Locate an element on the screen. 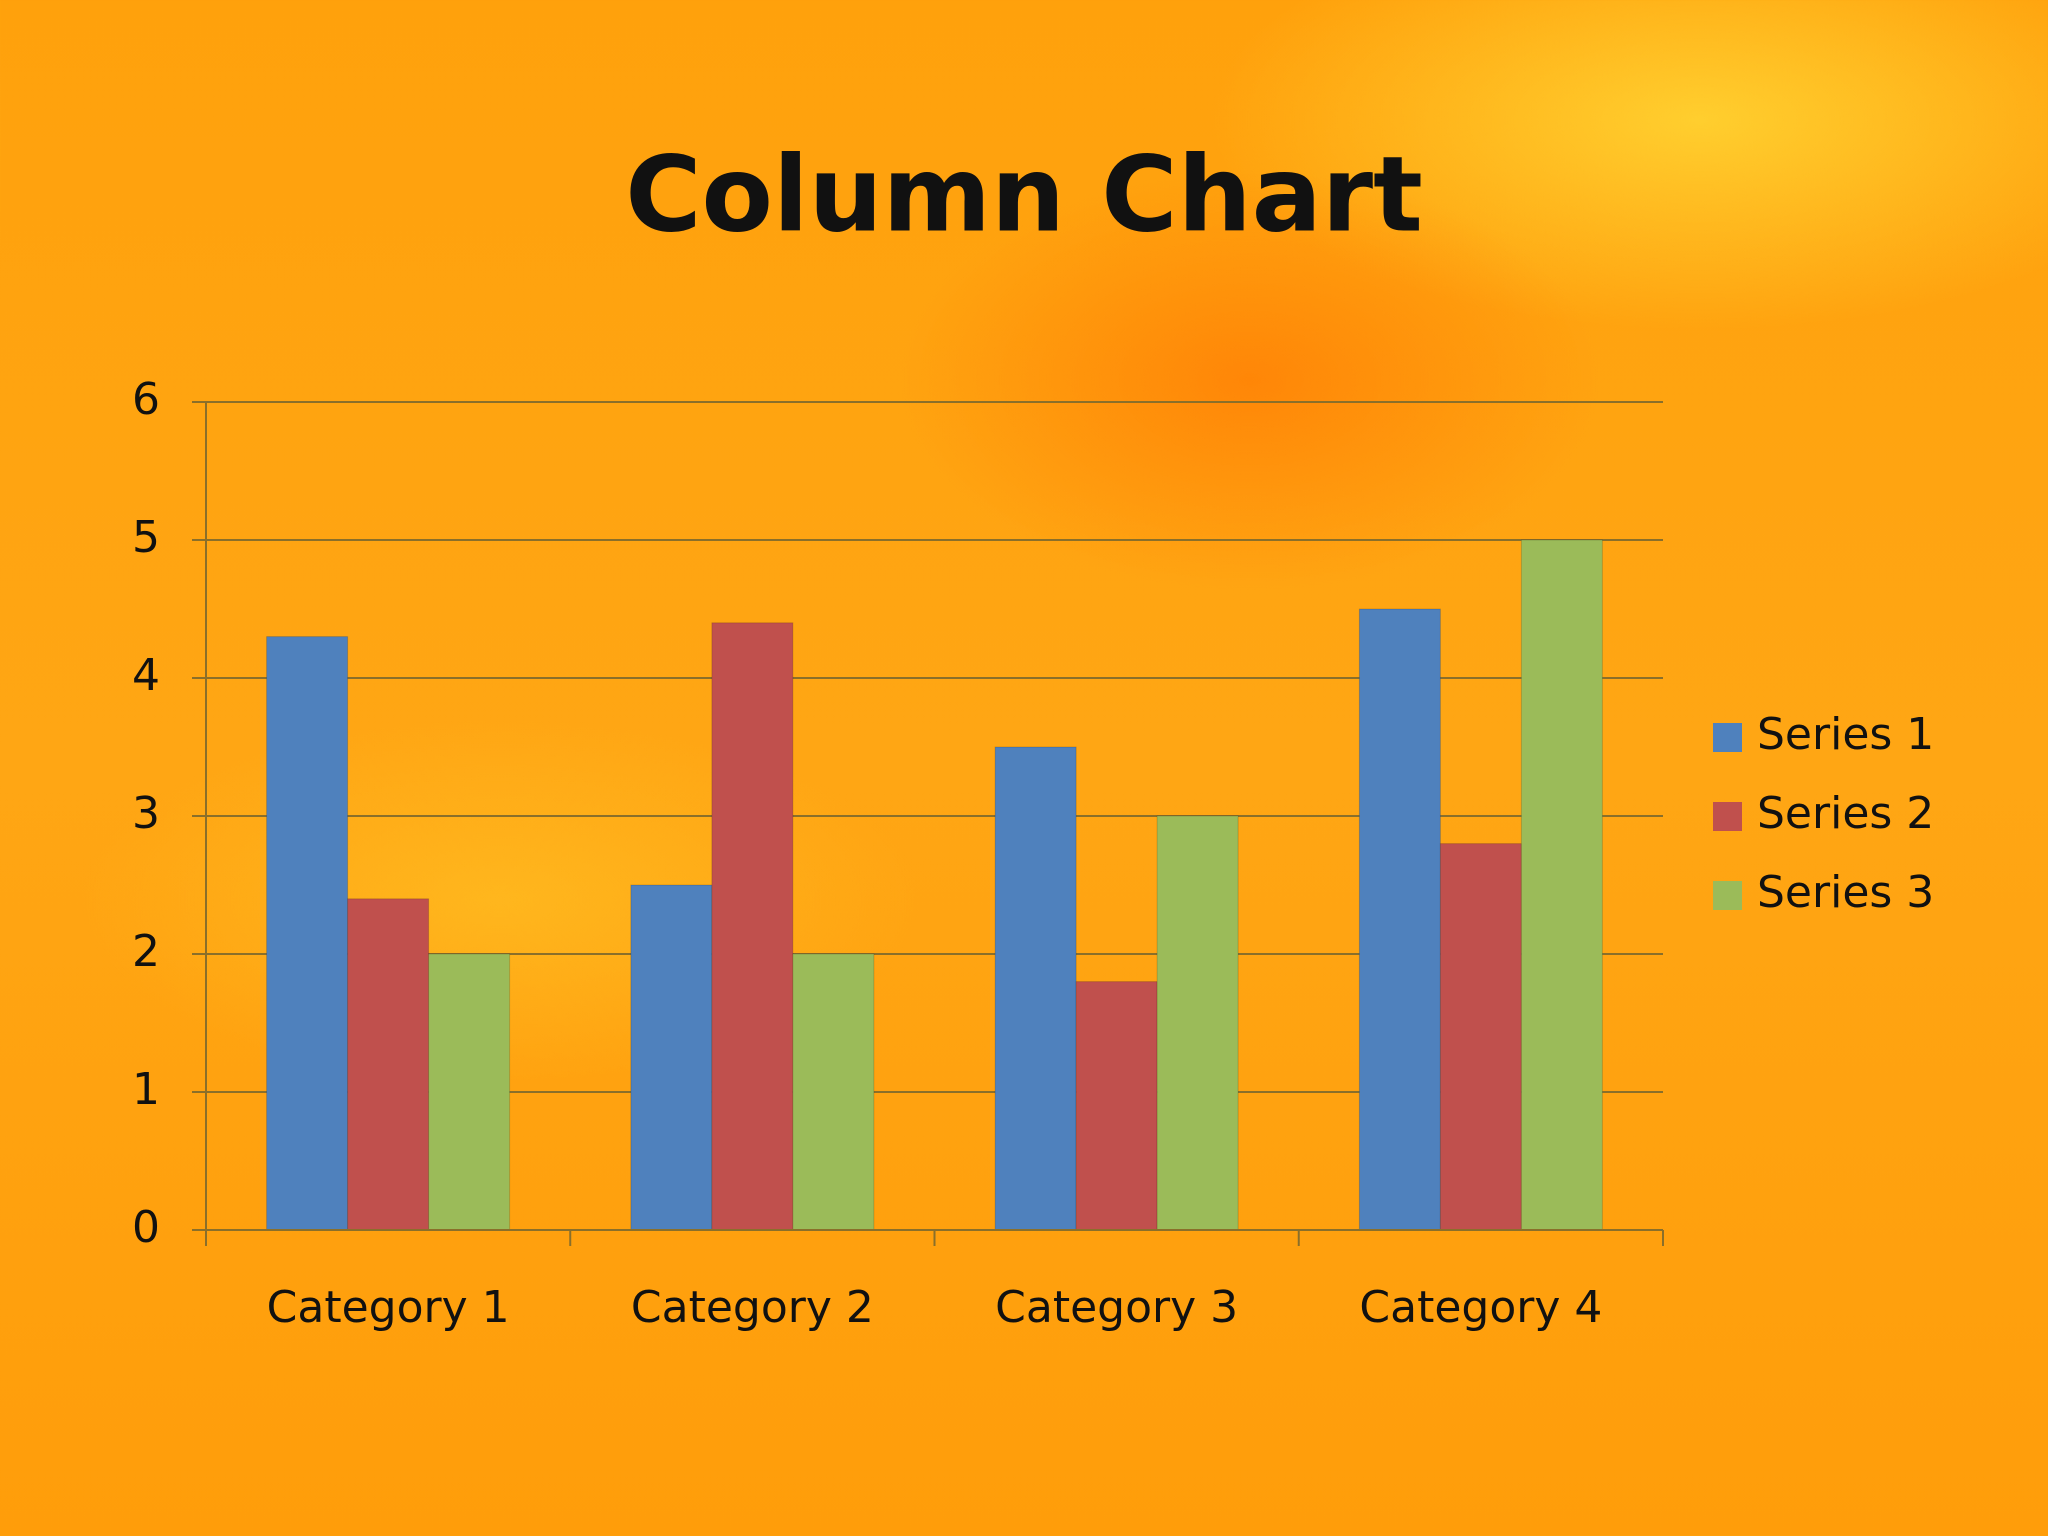 This screenshot has height=1536, width=2048. y-tick-label: 5 is located at coordinates (146, 537).